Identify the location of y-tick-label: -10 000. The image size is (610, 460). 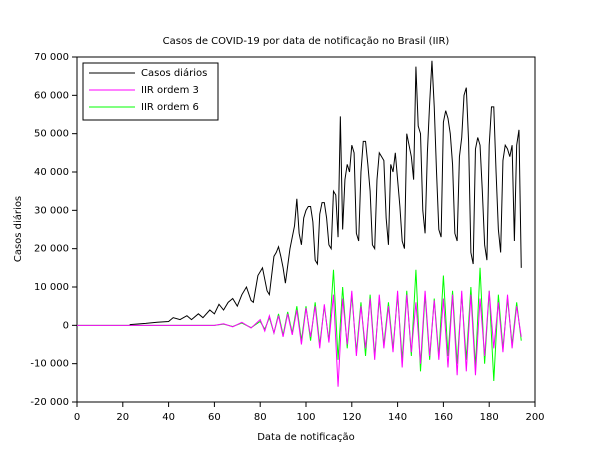
(49, 364).